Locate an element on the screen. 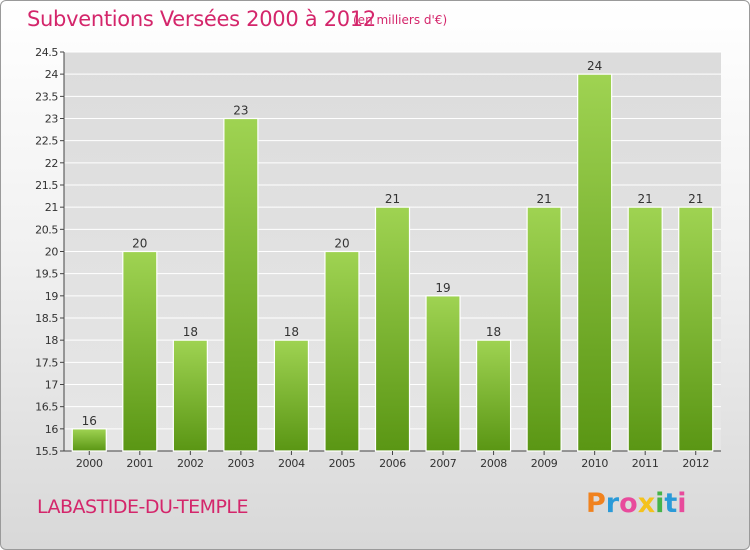 The width and height of the screenshot is (750, 550). brand-letter: o is located at coordinates (628, 503).